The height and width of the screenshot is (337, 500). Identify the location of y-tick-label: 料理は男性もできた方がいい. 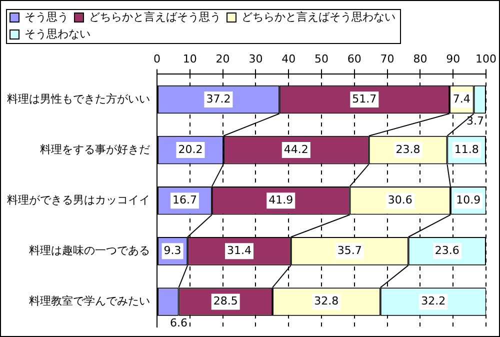
(78, 99).